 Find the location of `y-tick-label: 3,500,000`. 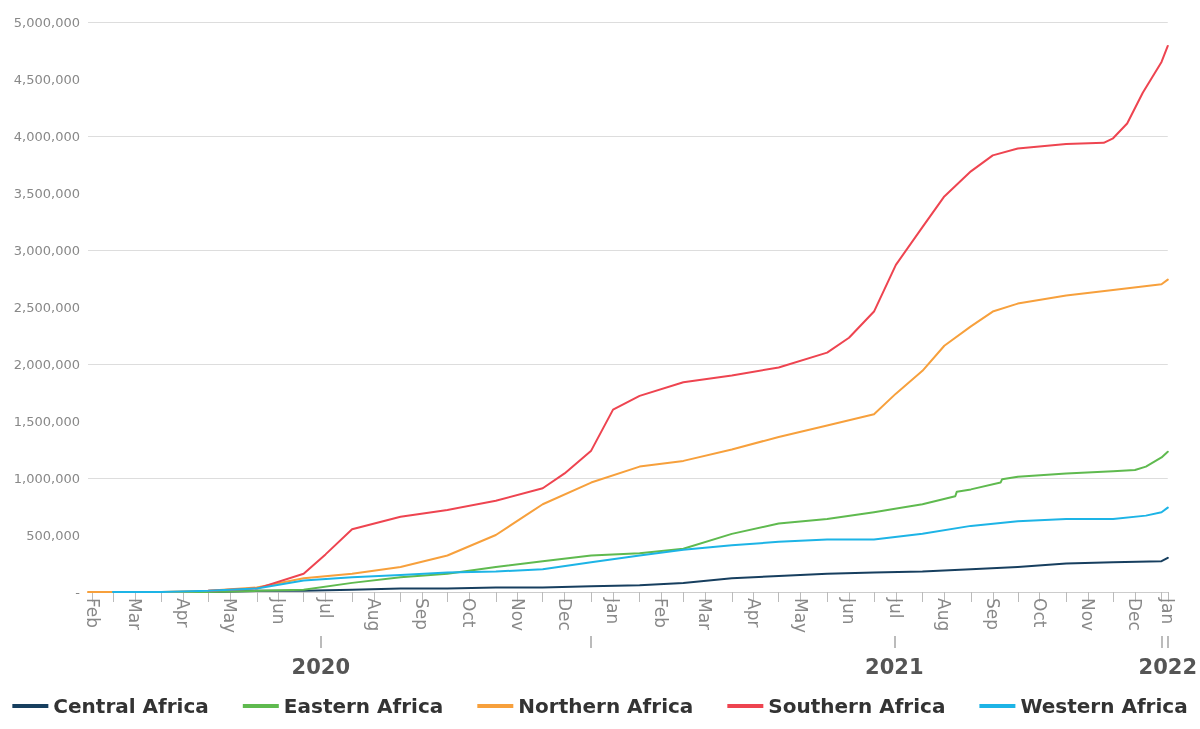

y-tick-label: 3,500,000 is located at coordinates (46, 193).